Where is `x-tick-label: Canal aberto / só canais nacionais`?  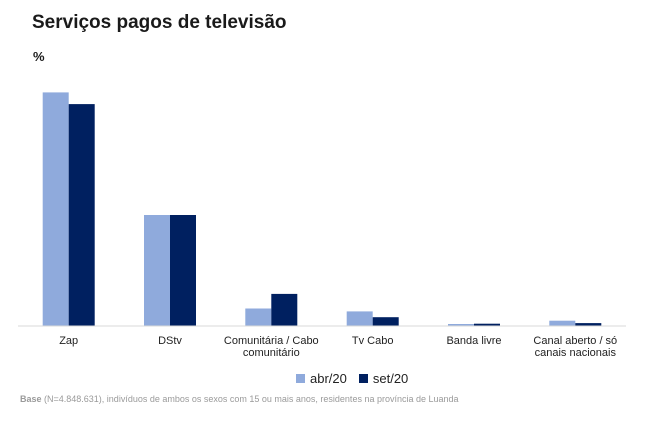 x-tick-label: Canal aberto / só canais nacionais is located at coordinates (575, 347).